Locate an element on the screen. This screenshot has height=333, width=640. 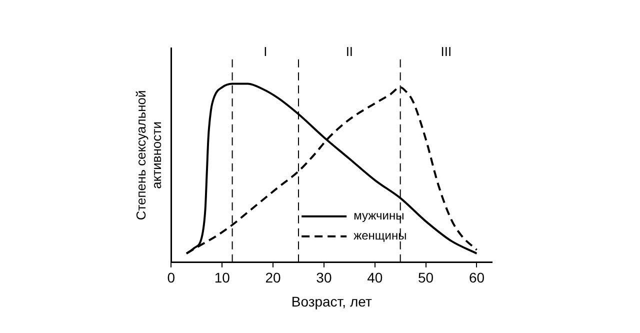
legend-label: мужчины is located at coordinates (379, 215).